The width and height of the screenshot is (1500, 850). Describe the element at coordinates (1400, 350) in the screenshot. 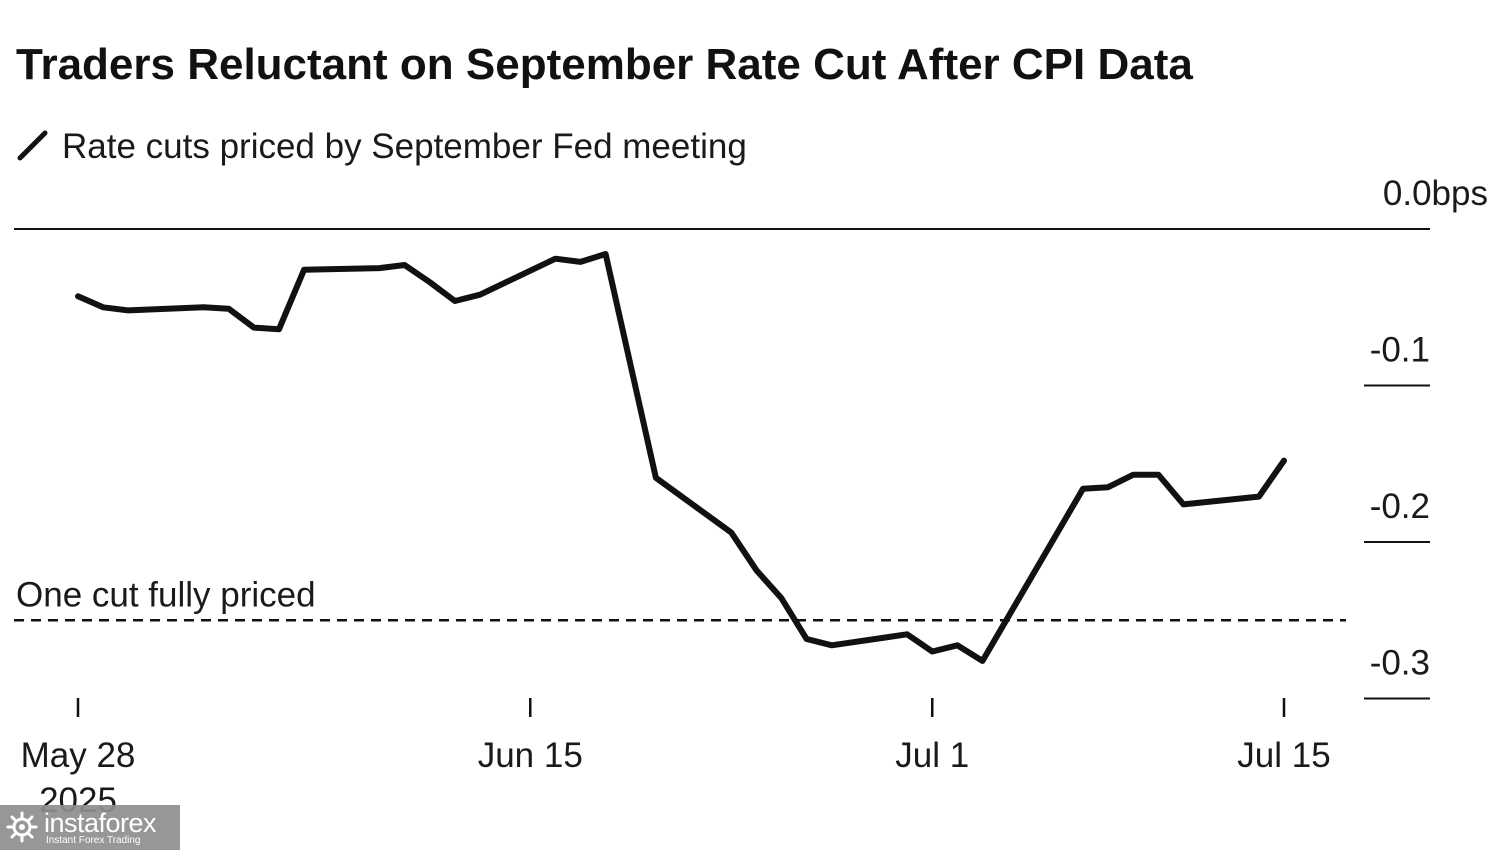

I see `y-tick-label: -0.1` at that location.